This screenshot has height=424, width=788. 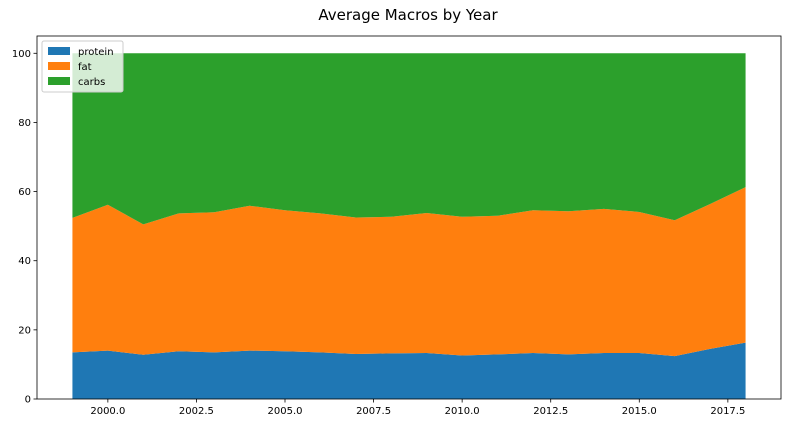 What do you see at coordinates (91, 82) in the screenshot?
I see `legend-label-carbs: carbs` at bounding box center [91, 82].